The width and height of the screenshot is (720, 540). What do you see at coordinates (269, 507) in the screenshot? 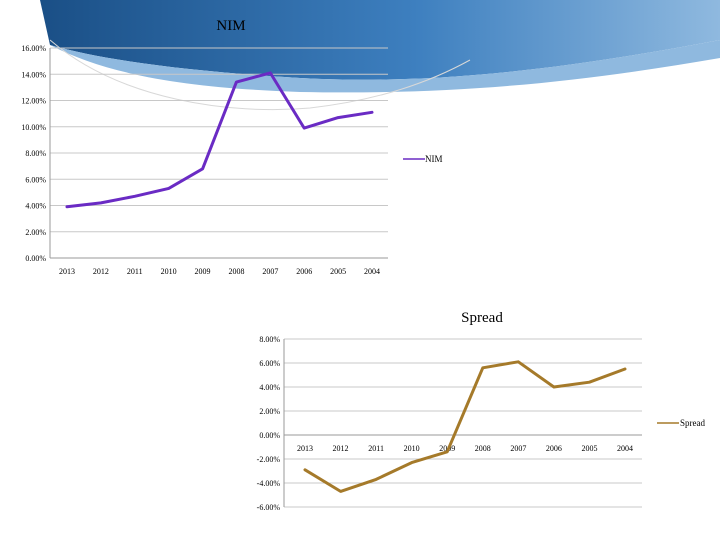
I see `y-tick-label: -6.00%` at bounding box center [269, 507].